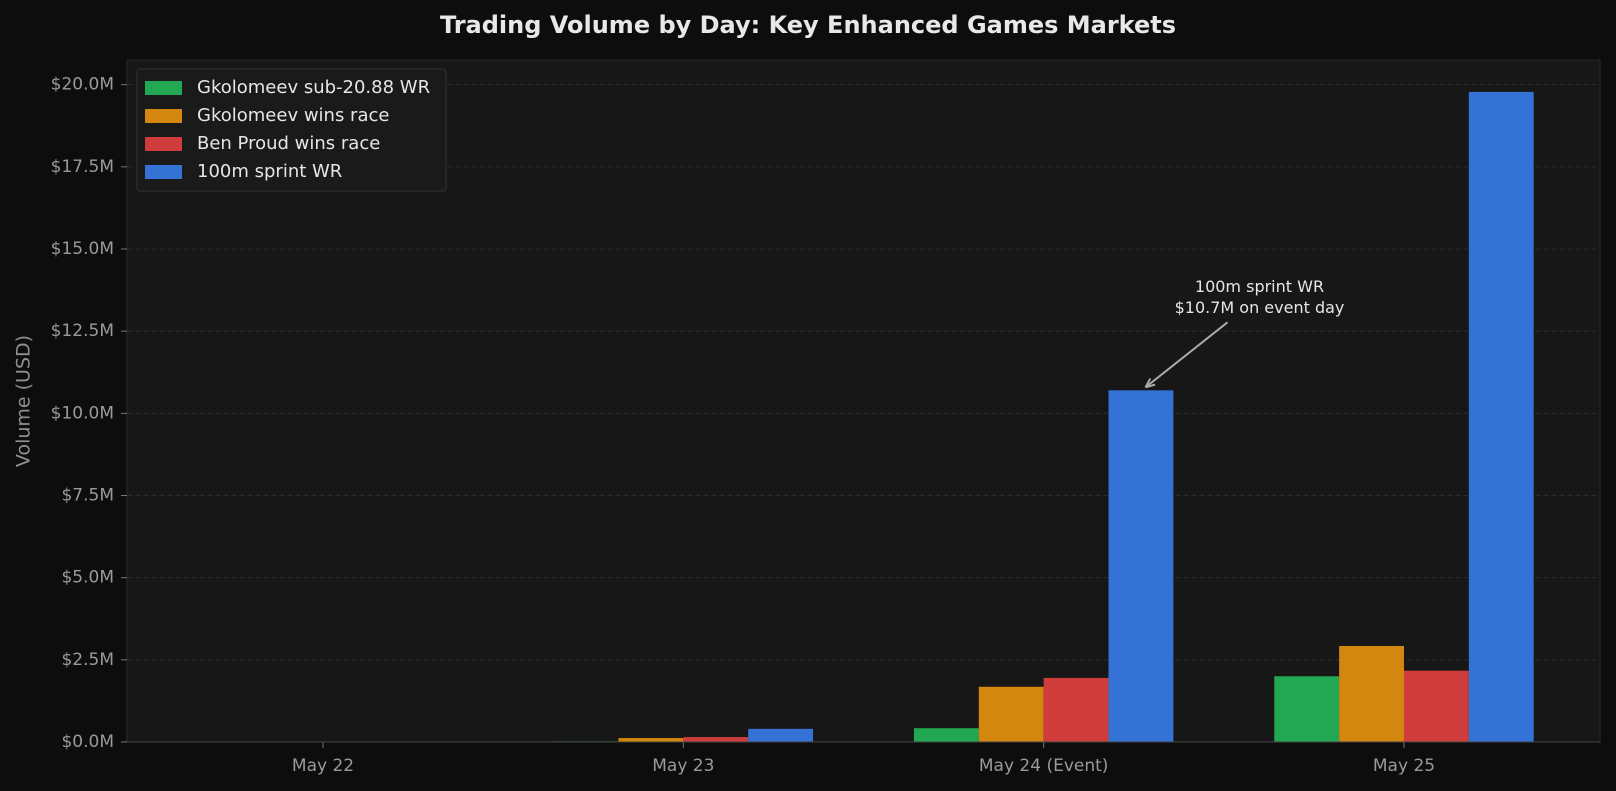  I want to click on annotation: $10.7M on event day, so click(1260, 307).